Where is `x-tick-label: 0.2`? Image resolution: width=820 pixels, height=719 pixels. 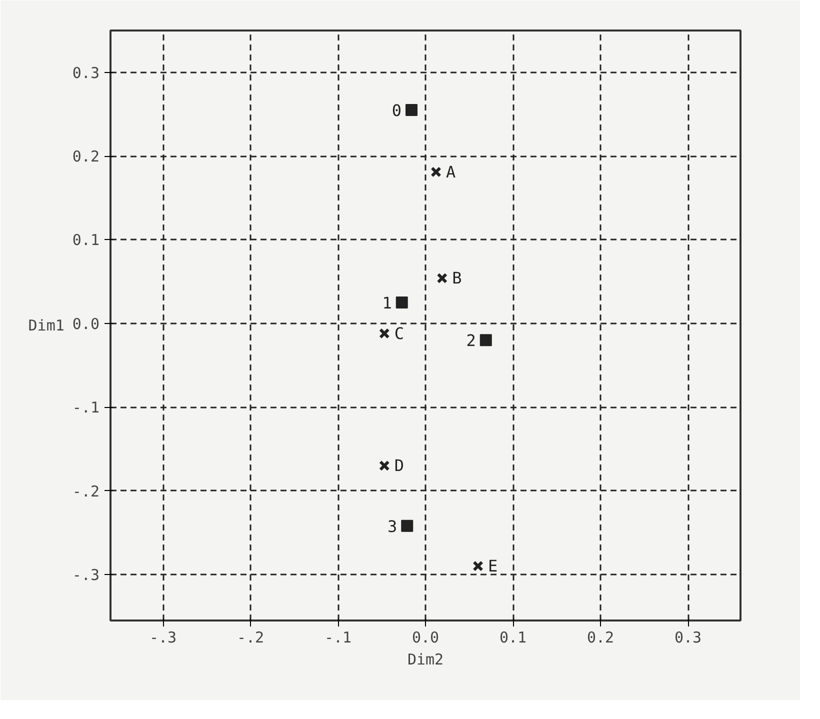 x-tick-label: 0.2 is located at coordinates (600, 637).